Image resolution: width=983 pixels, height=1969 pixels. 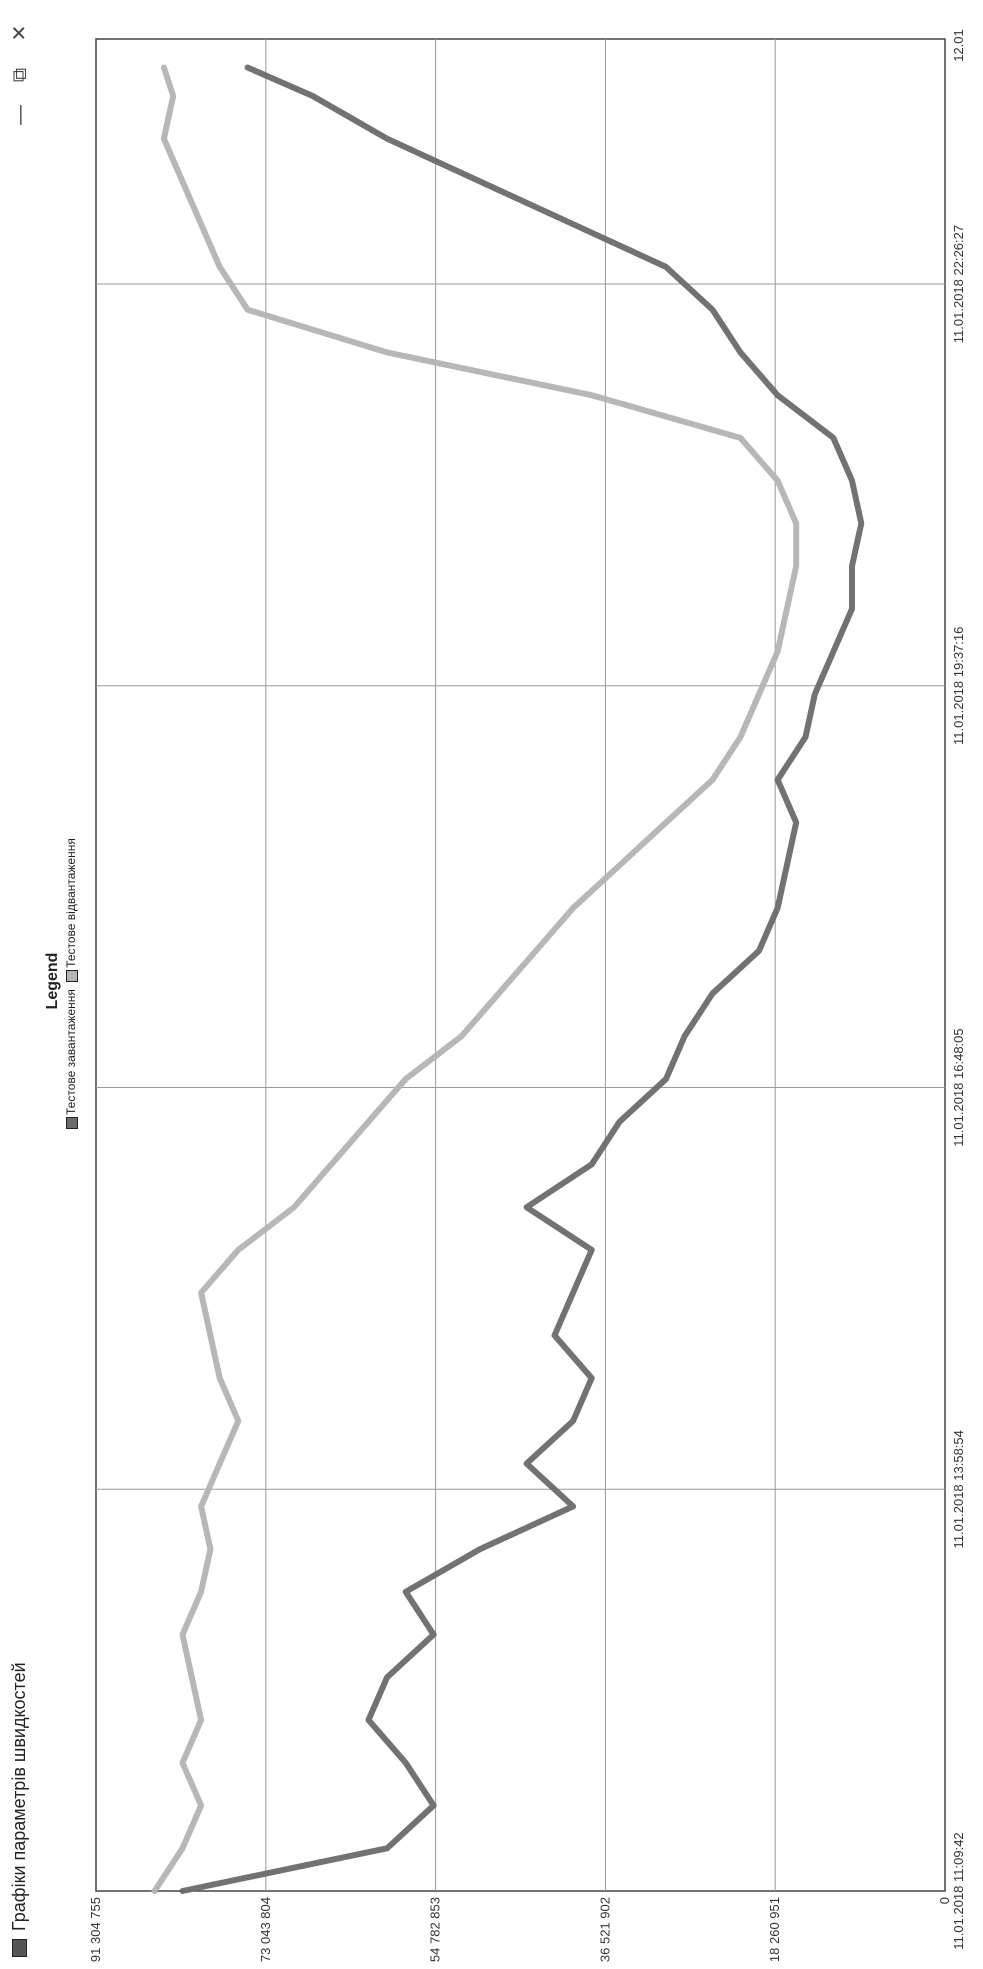 What do you see at coordinates (958, 1489) in the screenshot?
I see `x-tick-label: 11.01.2018 13:58:54` at bounding box center [958, 1489].